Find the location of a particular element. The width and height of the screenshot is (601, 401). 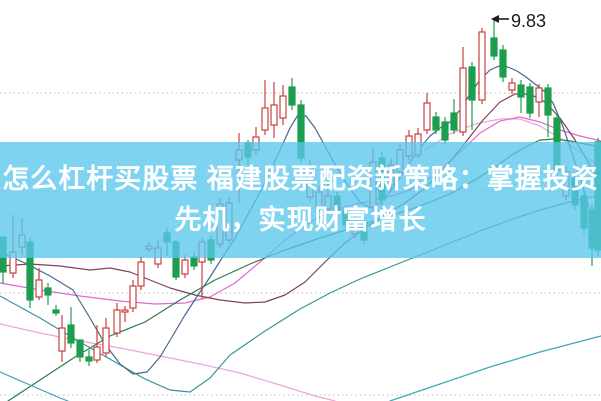

headline-line-2: 先机，实现财富增长 is located at coordinates (300, 220).